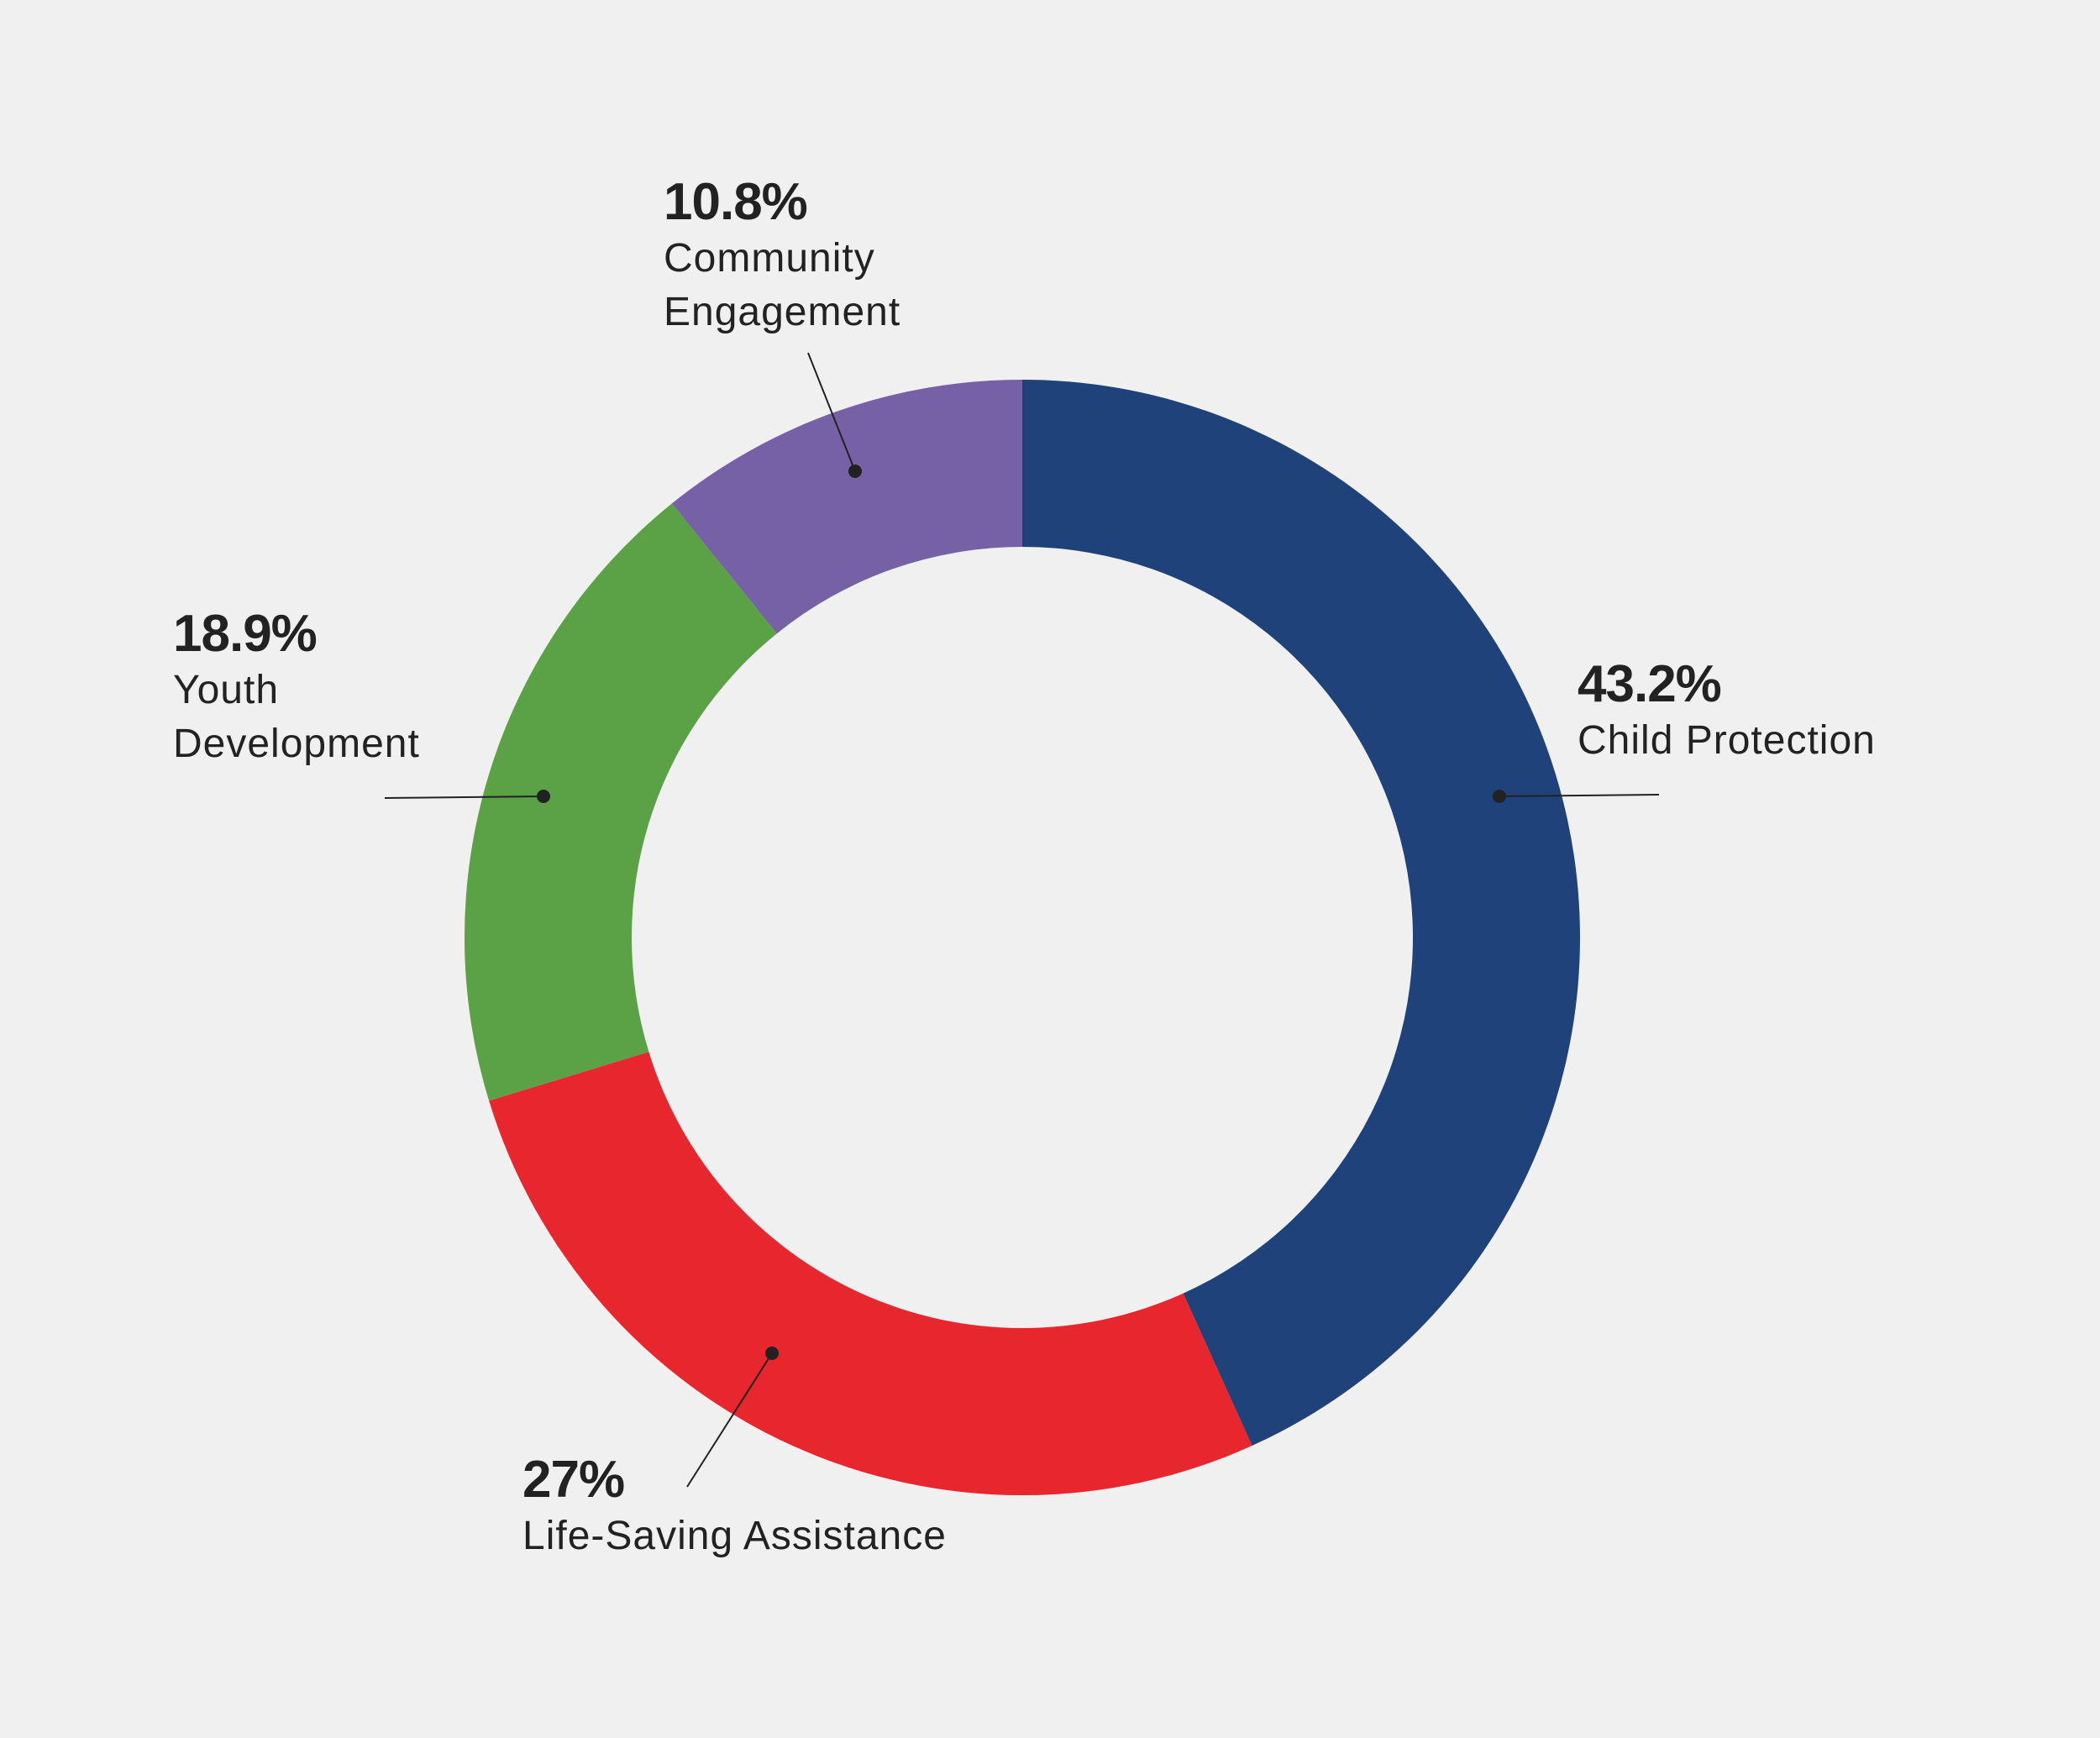 The image size is (2100, 1738). What do you see at coordinates (782, 312) in the screenshot?
I see `category-label-community-engagement-line-2: Engagement` at bounding box center [782, 312].